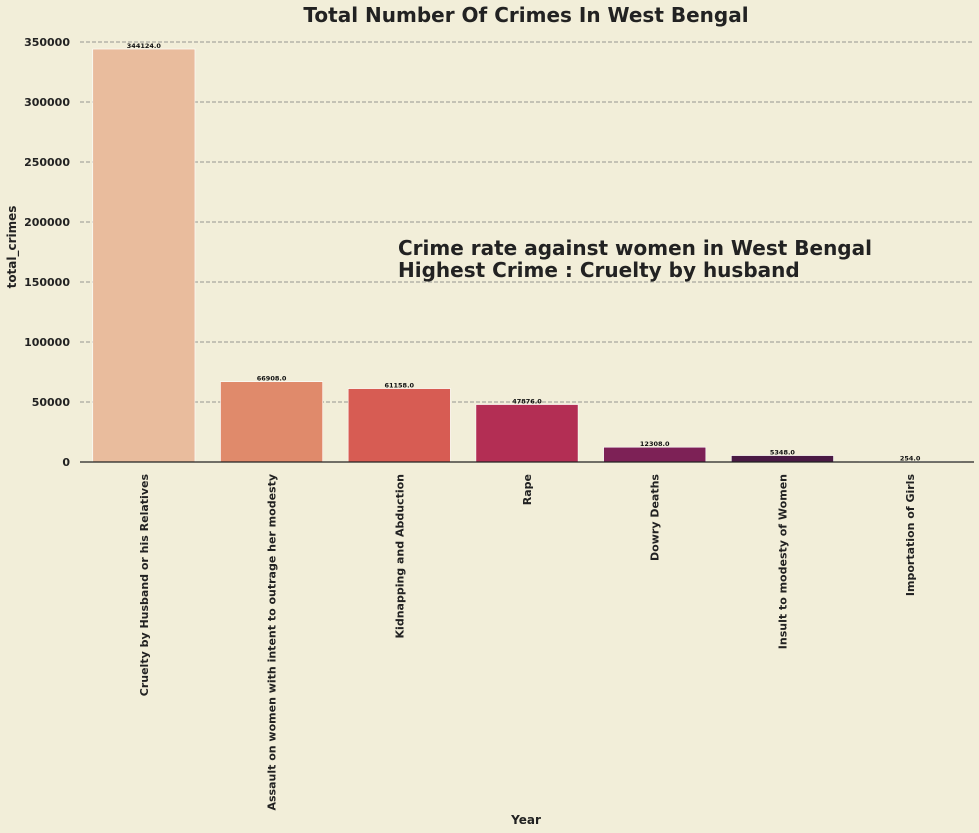 This screenshot has width=979, height=833. Describe the element at coordinates (910, 535) in the screenshot. I see `x-tick-label: Importation of Girls` at that location.